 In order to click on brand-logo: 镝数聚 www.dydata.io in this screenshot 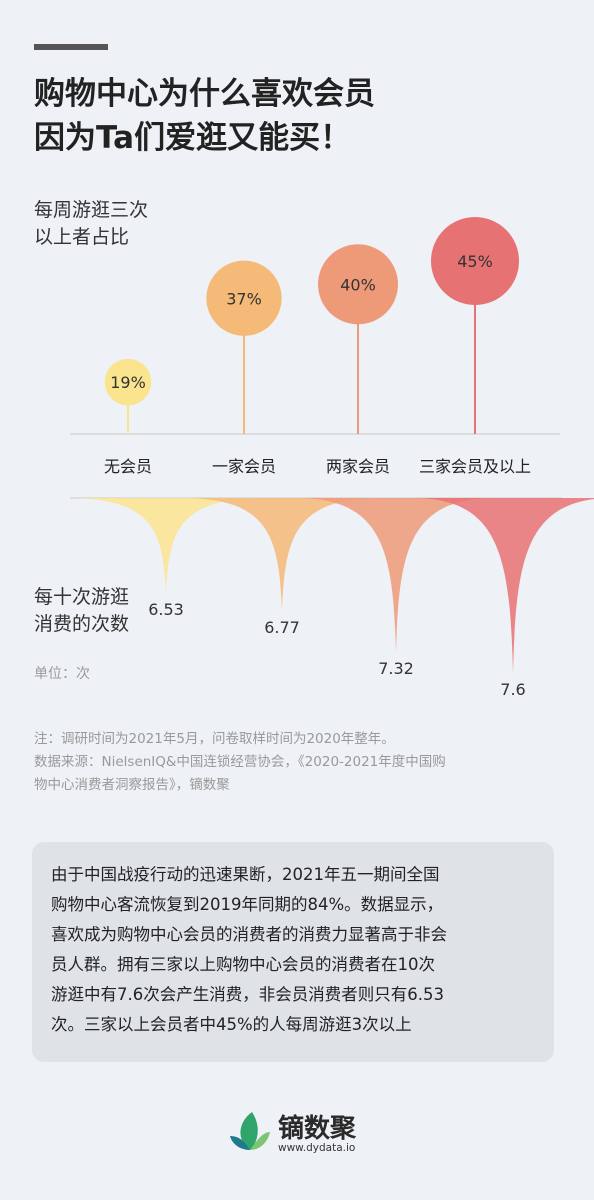, I will do `click(305, 1133)`.